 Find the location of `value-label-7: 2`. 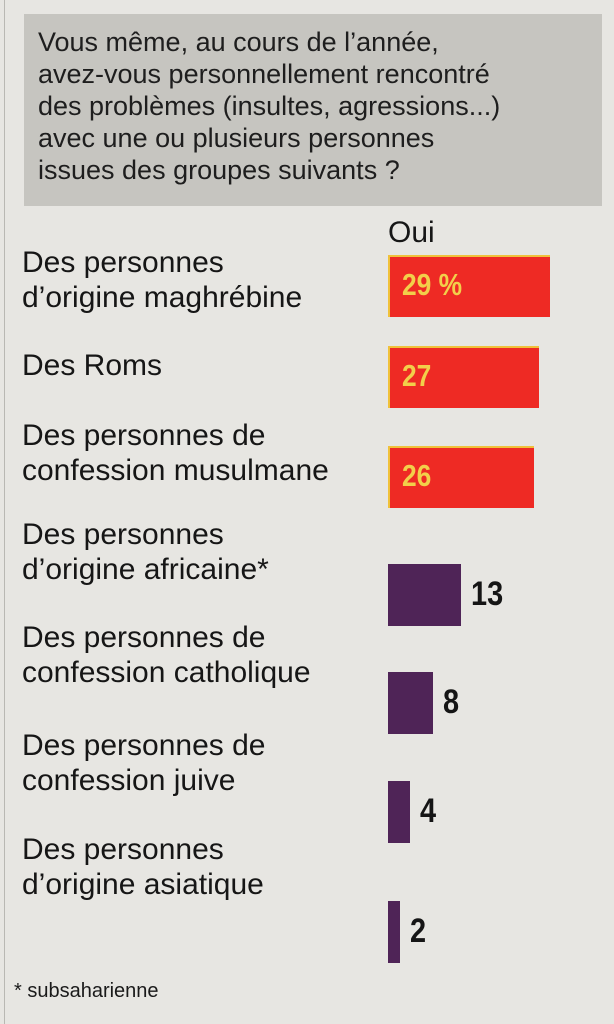

value-label-7: 2 is located at coordinates (418, 931).